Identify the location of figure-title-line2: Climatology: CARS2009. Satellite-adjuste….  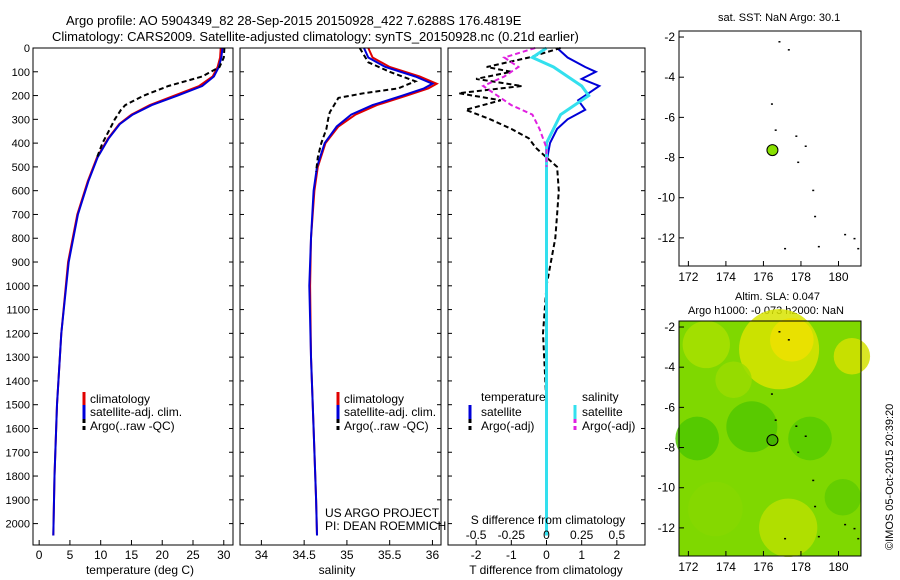
(315, 36).